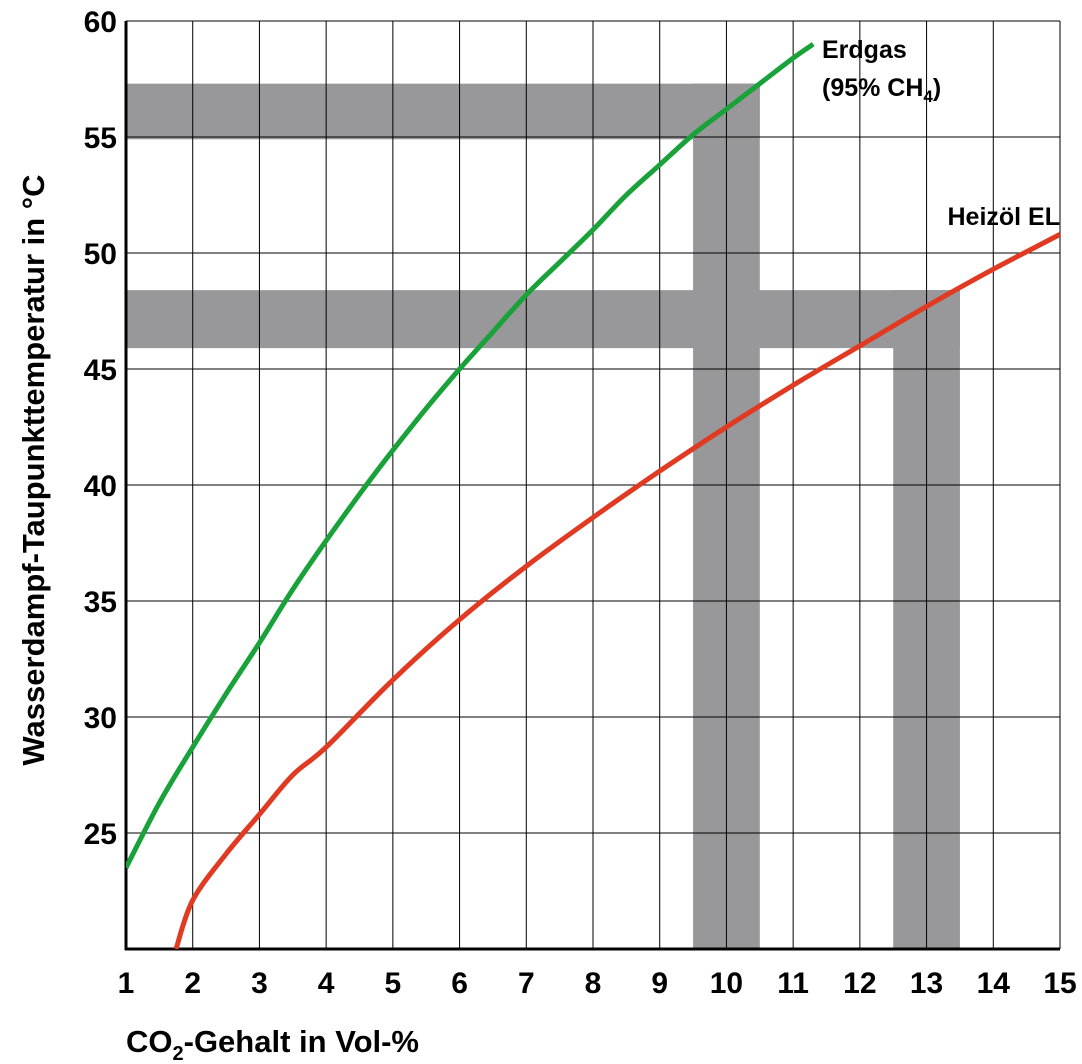 The height and width of the screenshot is (1064, 1082). What do you see at coordinates (100, 834) in the screenshot?
I see `y-tick-label-25: 25` at bounding box center [100, 834].